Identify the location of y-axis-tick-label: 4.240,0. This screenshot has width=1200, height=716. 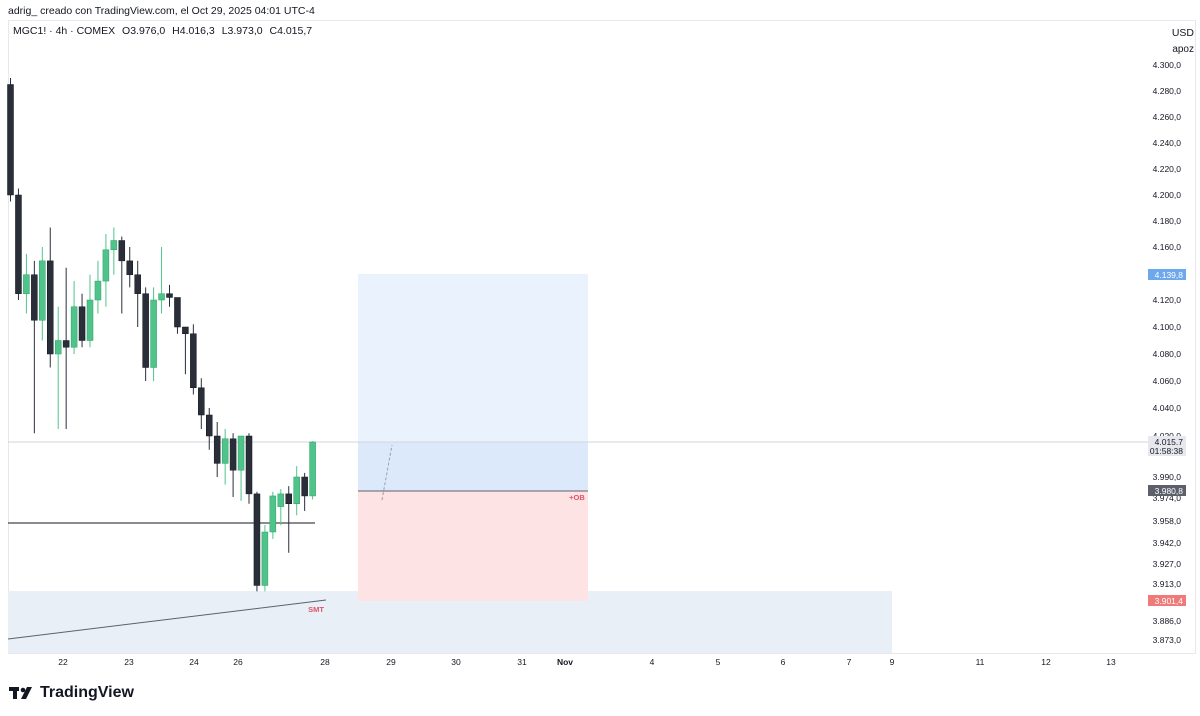
(1167, 143).